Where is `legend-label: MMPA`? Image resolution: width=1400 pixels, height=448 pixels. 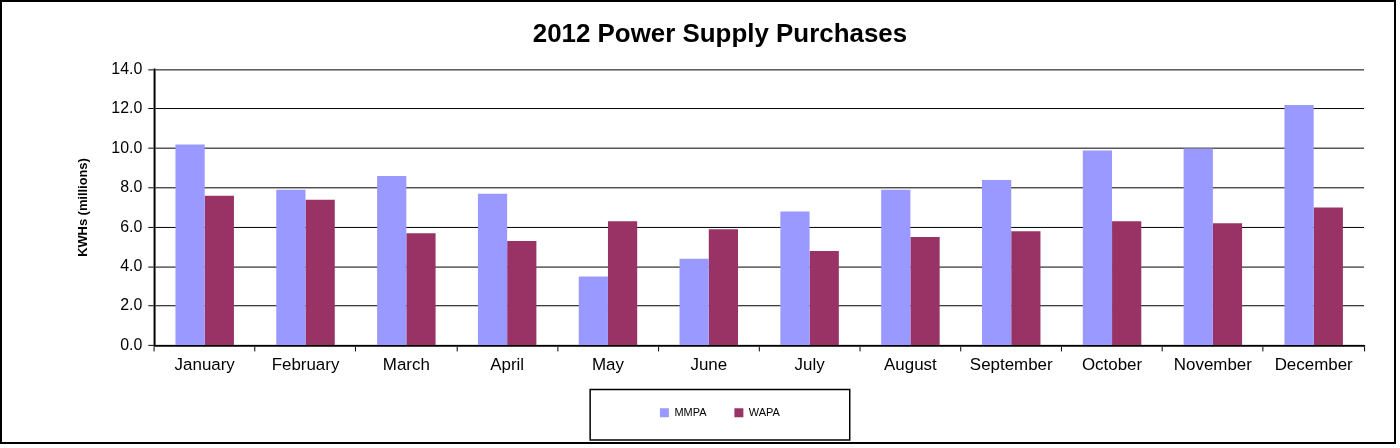 legend-label: MMPA is located at coordinates (691, 411).